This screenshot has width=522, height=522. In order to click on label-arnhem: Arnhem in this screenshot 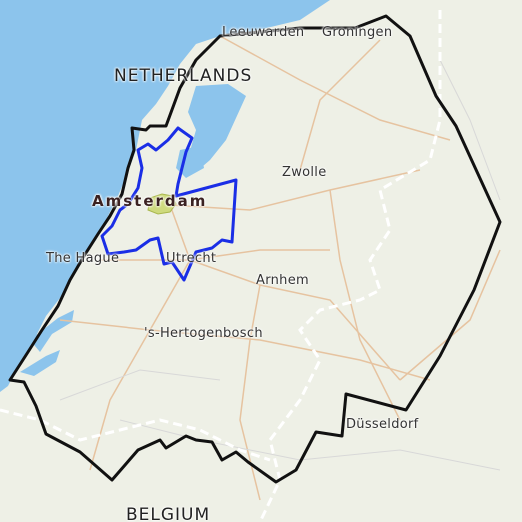, I will do `click(282, 280)`.